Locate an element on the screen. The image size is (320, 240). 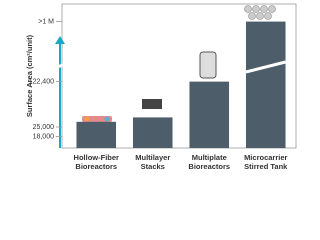
multiplate-icon is located at coordinates (208, 65).